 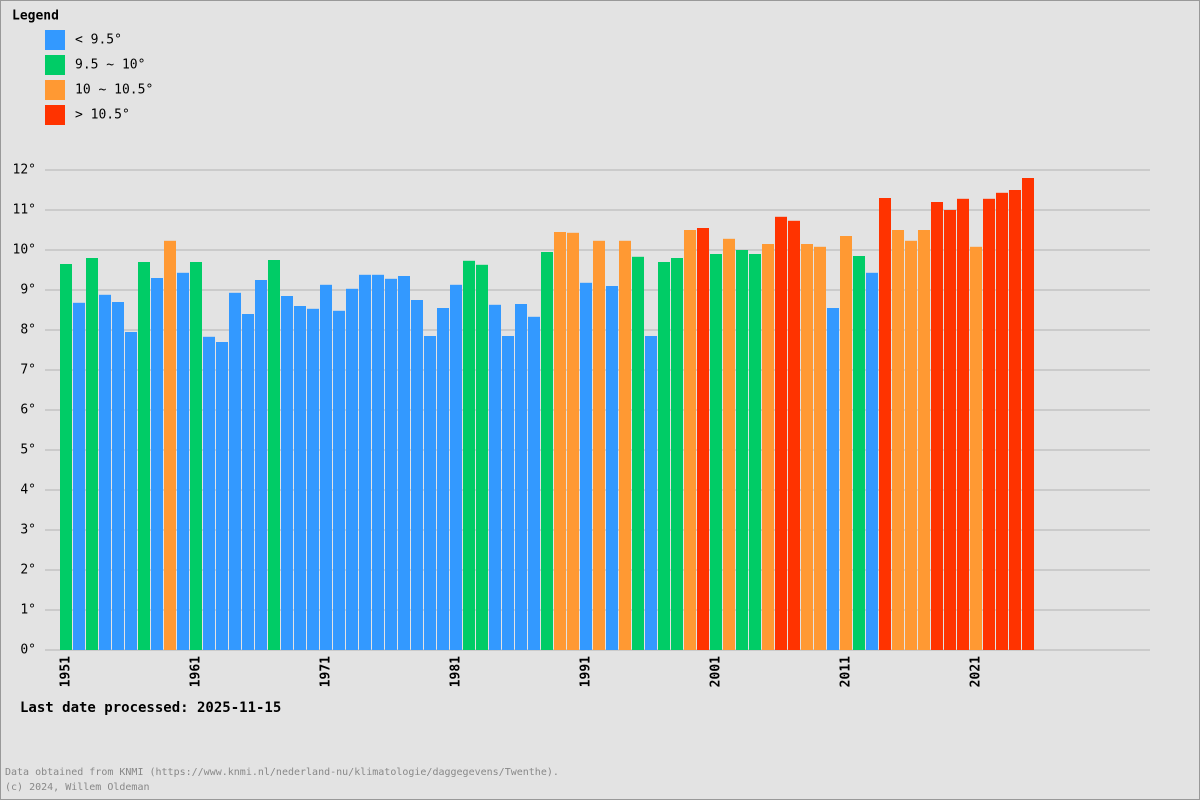 I want to click on x-tick-label: 1981, so click(x=456, y=671).